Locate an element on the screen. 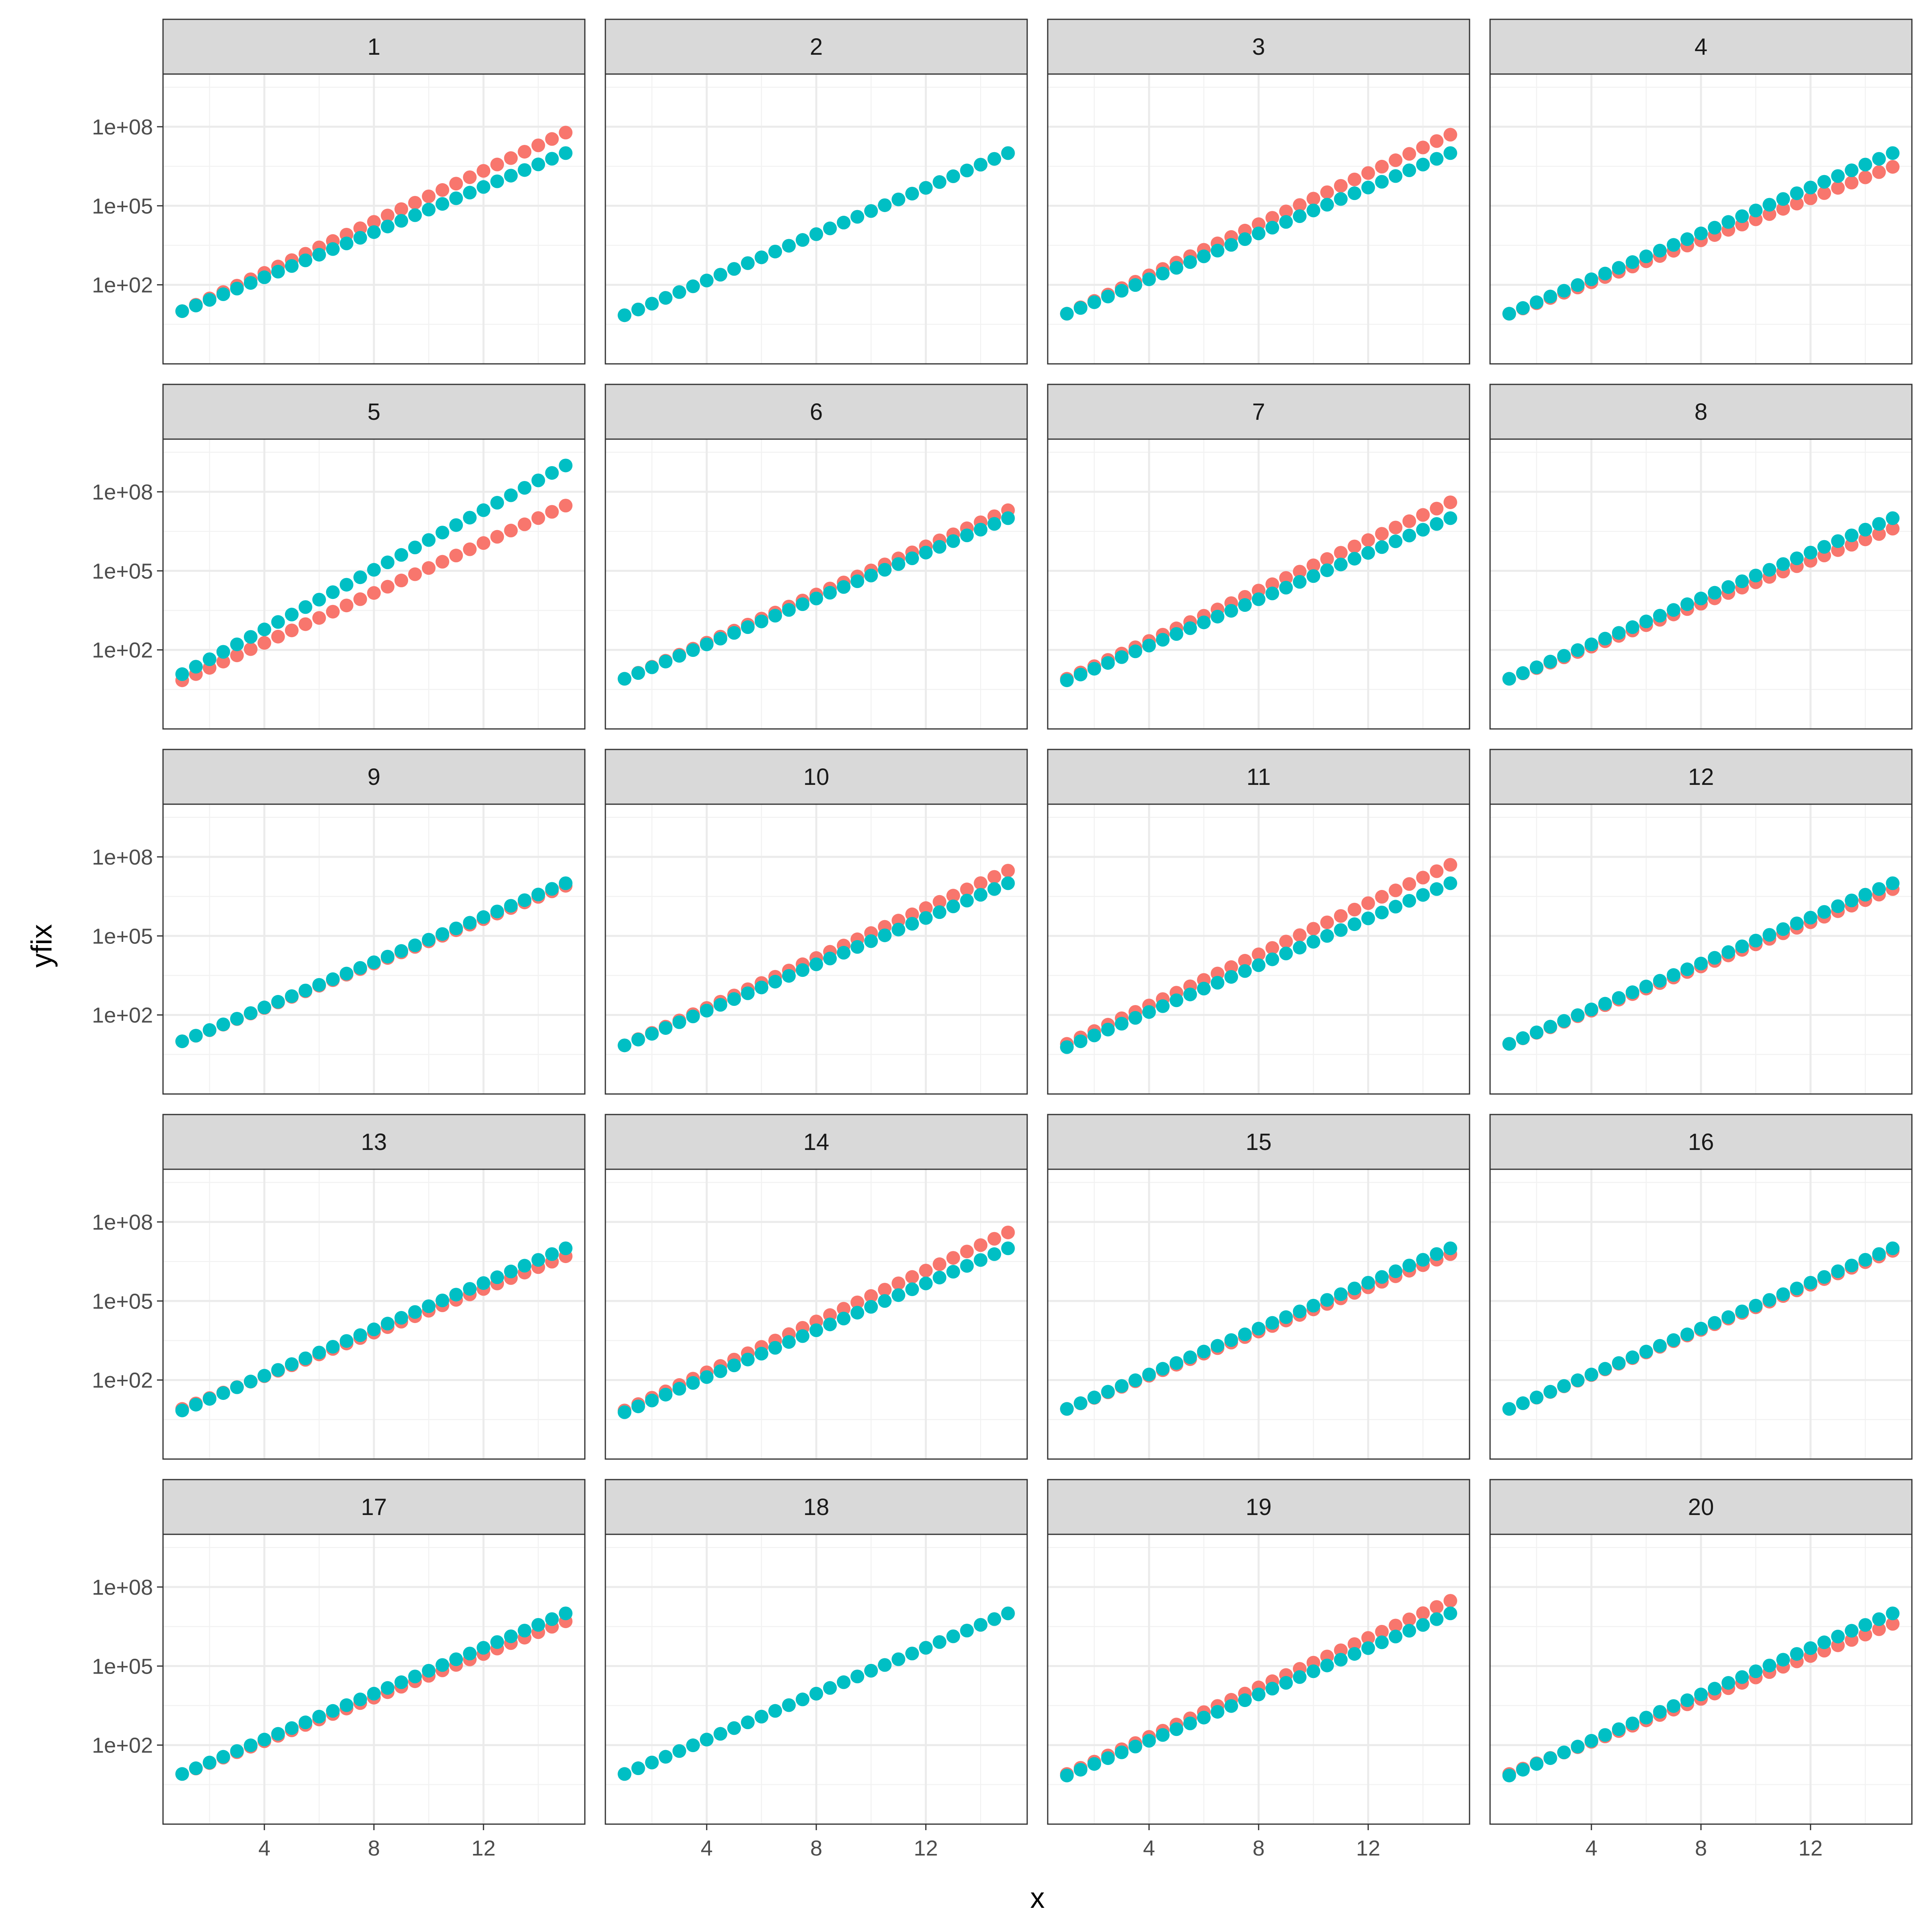 This screenshot has width=1932, height=1932. y-tick-label: 1e+08 is located at coordinates (122, 127).